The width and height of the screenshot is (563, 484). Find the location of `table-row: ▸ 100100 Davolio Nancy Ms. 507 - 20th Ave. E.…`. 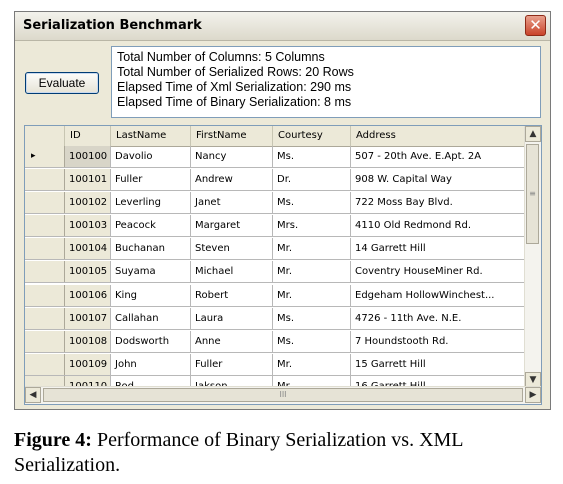

table-row: ▸ 100100 Davolio Nancy Ms. 507 - 20th Ave. E.… is located at coordinates (276, 157).